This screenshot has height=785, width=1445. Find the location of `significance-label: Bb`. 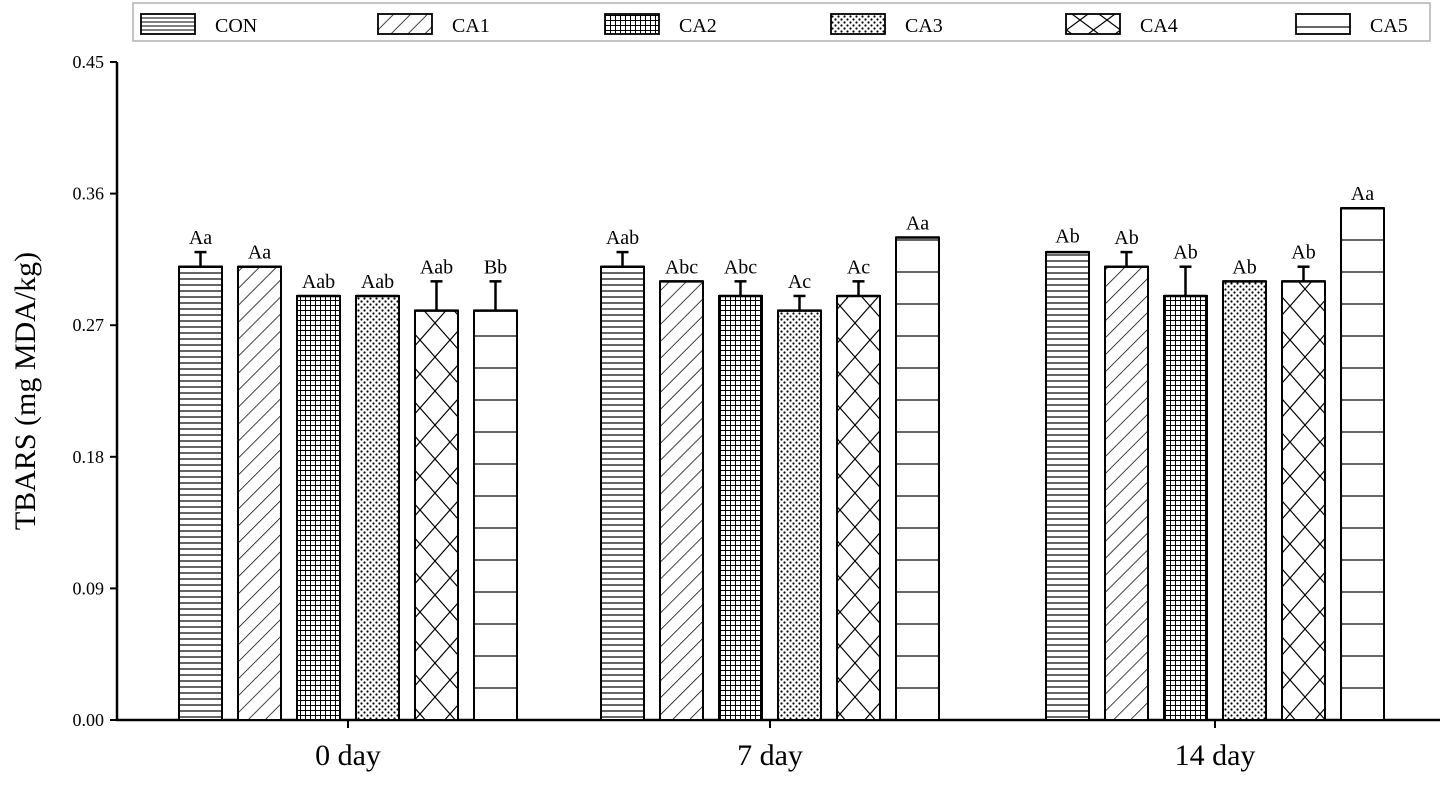

significance-label: Bb is located at coordinates (495, 267).